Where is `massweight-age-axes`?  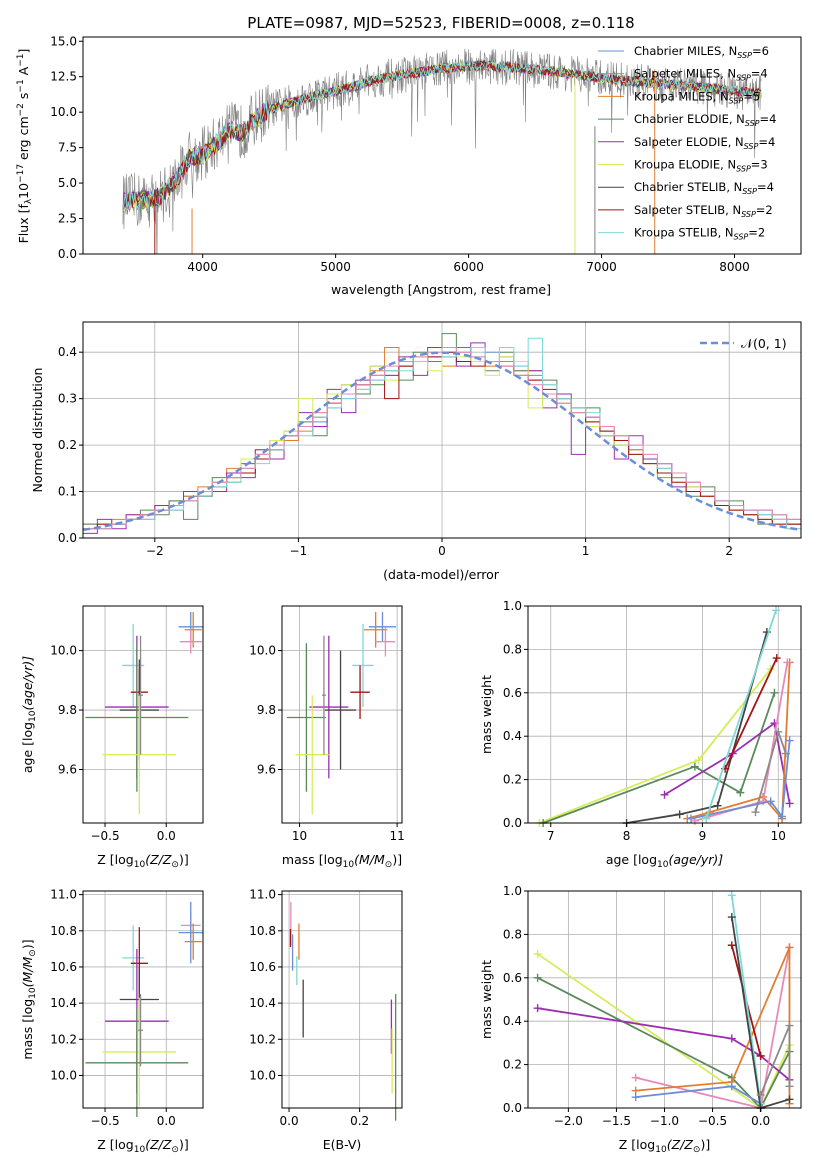 massweight-age-axes is located at coordinates (664, 714).